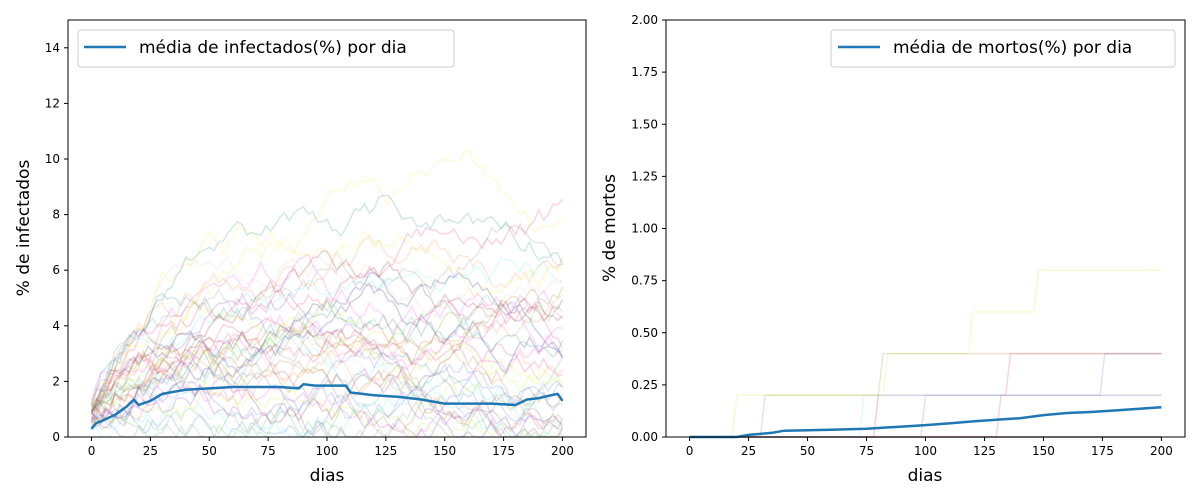 Image resolution: width=1200 pixels, height=500 pixels. What do you see at coordinates (644, 124) in the screenshot?
I see `y-tick-label: 1.50` at bounding box center [644, 124].